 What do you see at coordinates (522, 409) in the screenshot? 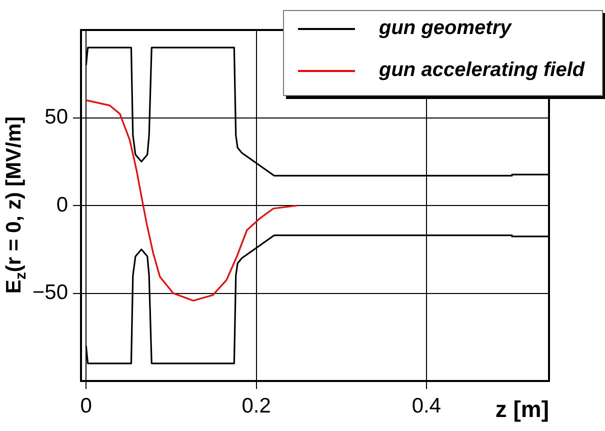
I see `x-axis-title: z [m]` at bounding box center [522, 409].